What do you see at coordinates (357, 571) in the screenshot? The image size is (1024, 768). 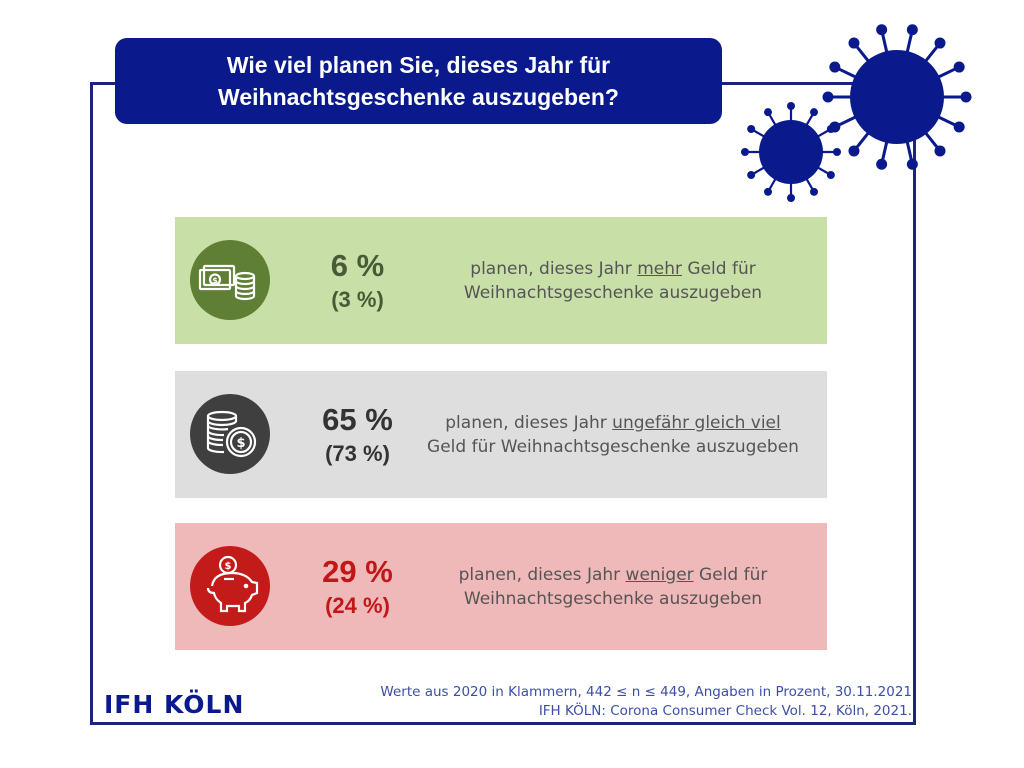 I see `value-current: 29 %` at bounding box center [357, 571].